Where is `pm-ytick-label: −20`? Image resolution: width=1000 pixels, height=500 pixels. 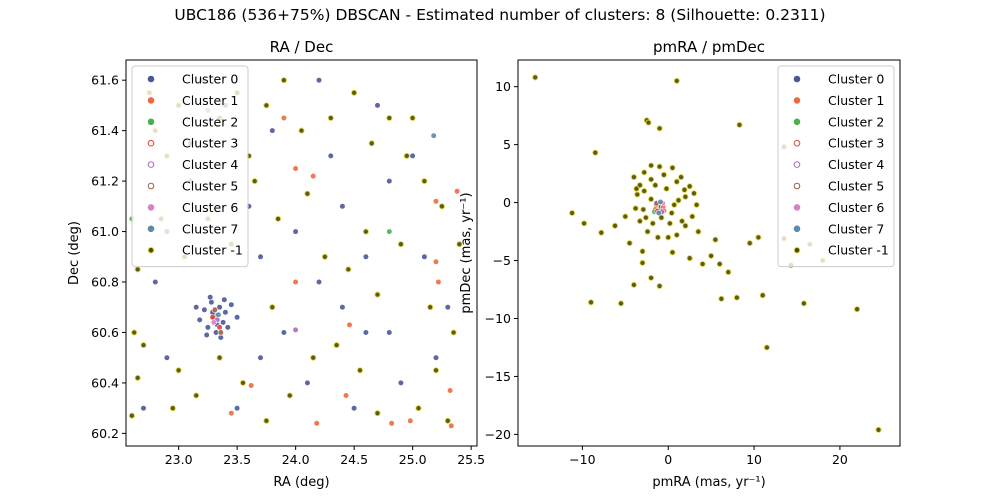 pm-ytick-label: −20 is located at coordinates (498, 434).